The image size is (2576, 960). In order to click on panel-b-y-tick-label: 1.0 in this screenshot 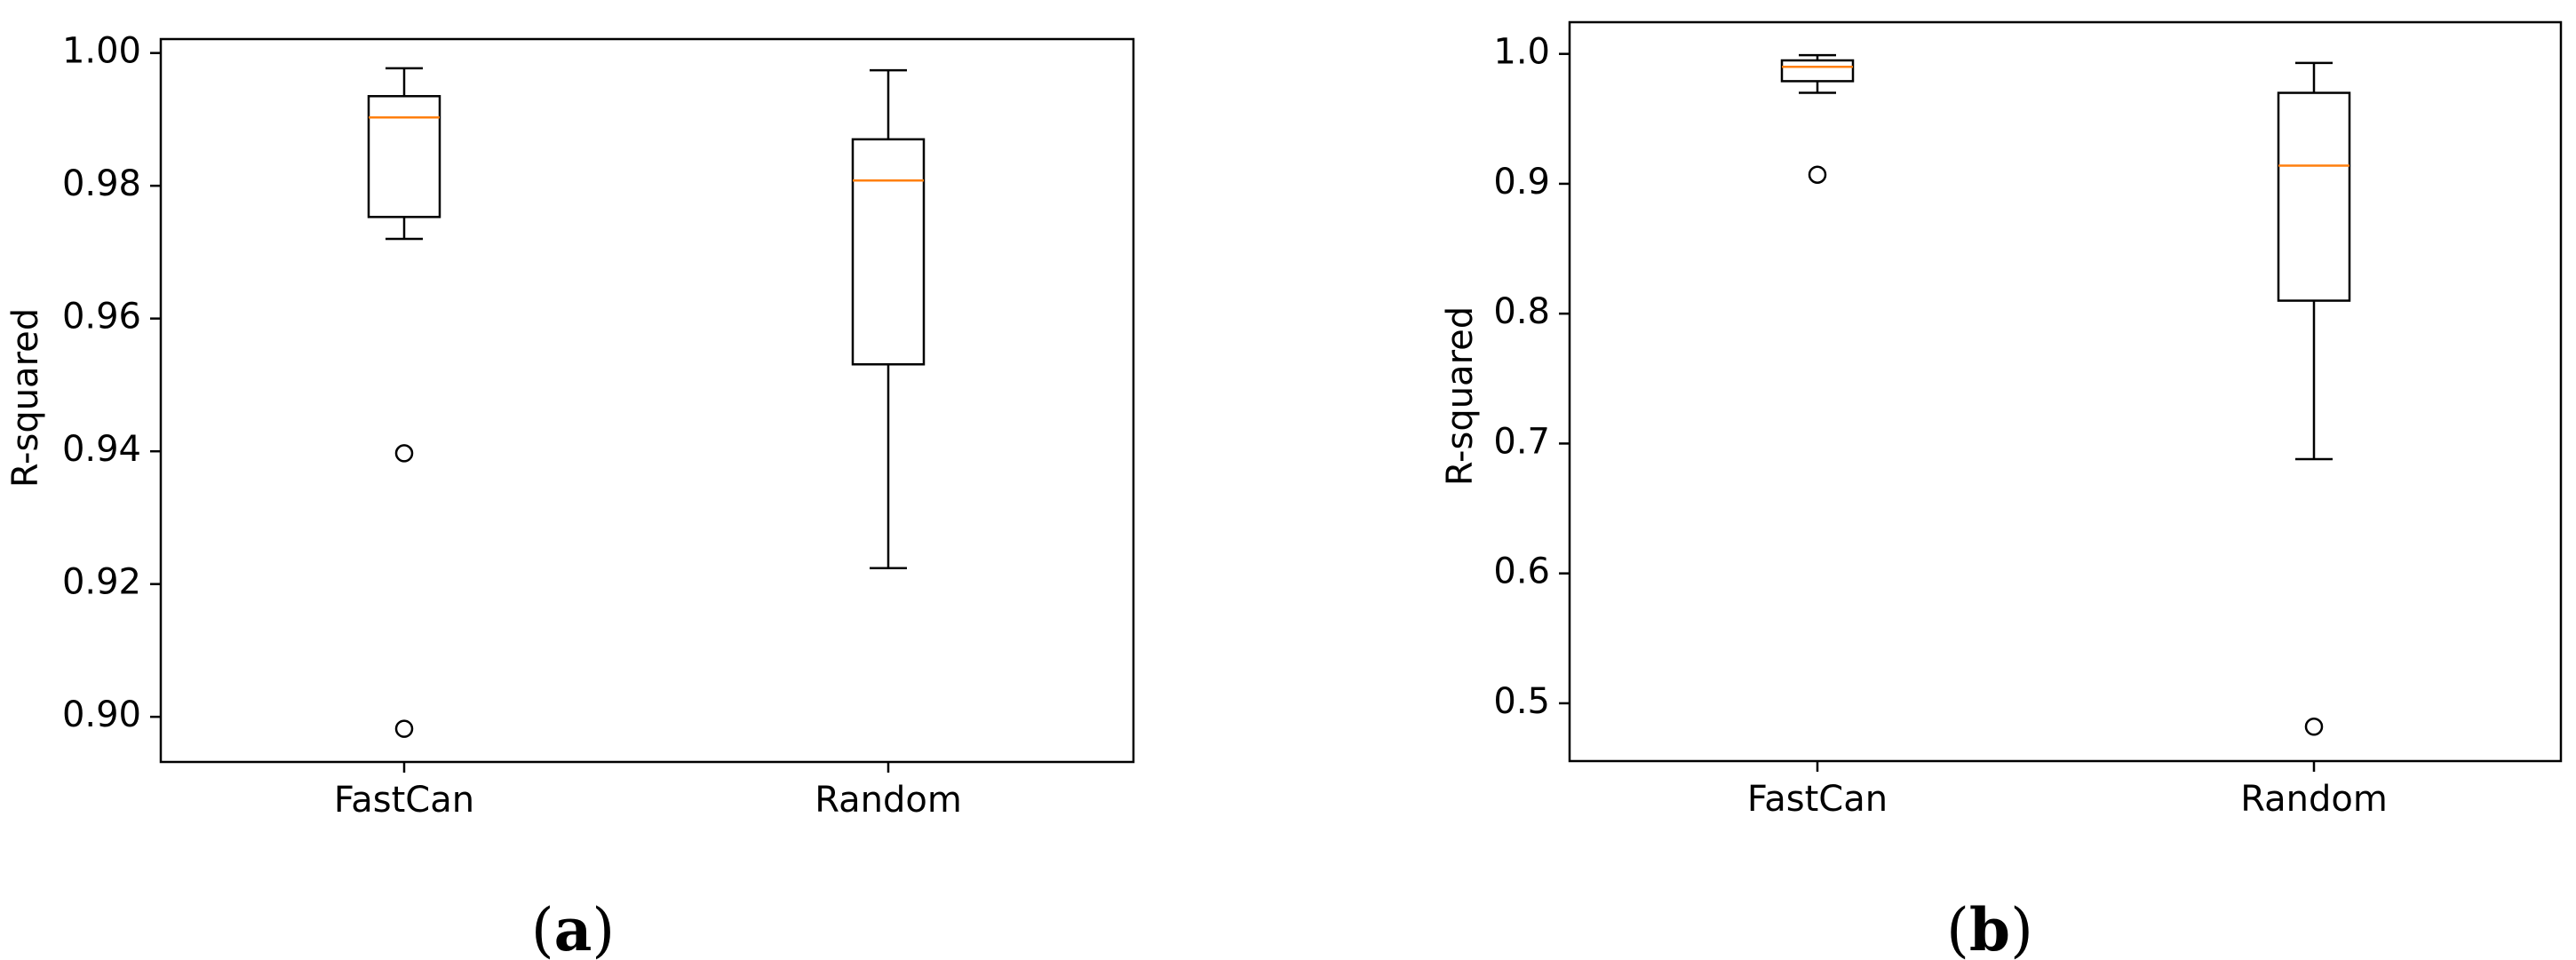, I will do `click(1521, 52)`.